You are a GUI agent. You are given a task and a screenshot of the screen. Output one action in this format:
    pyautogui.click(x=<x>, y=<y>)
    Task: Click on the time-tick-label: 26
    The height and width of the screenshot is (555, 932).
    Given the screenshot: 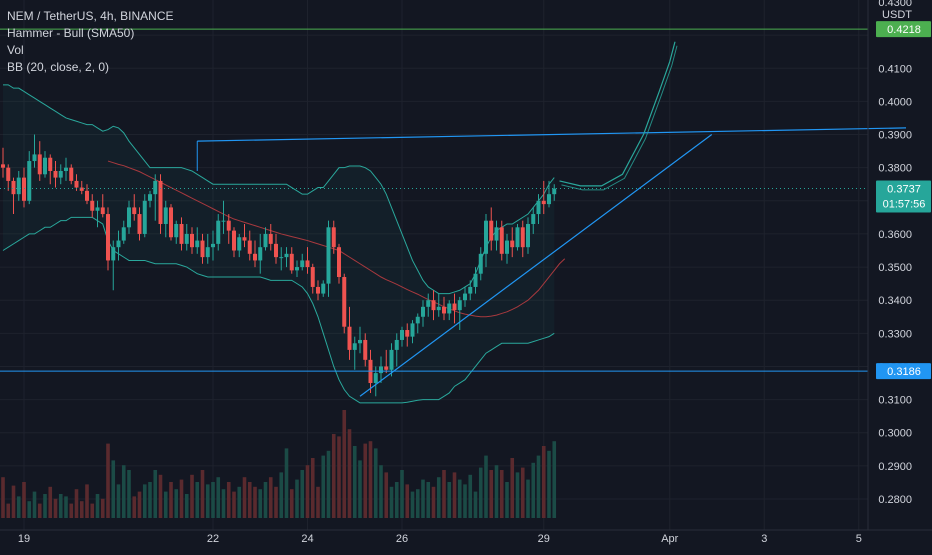 What is the action you would take?
    pyautogui.click(x=402, y=539)
    